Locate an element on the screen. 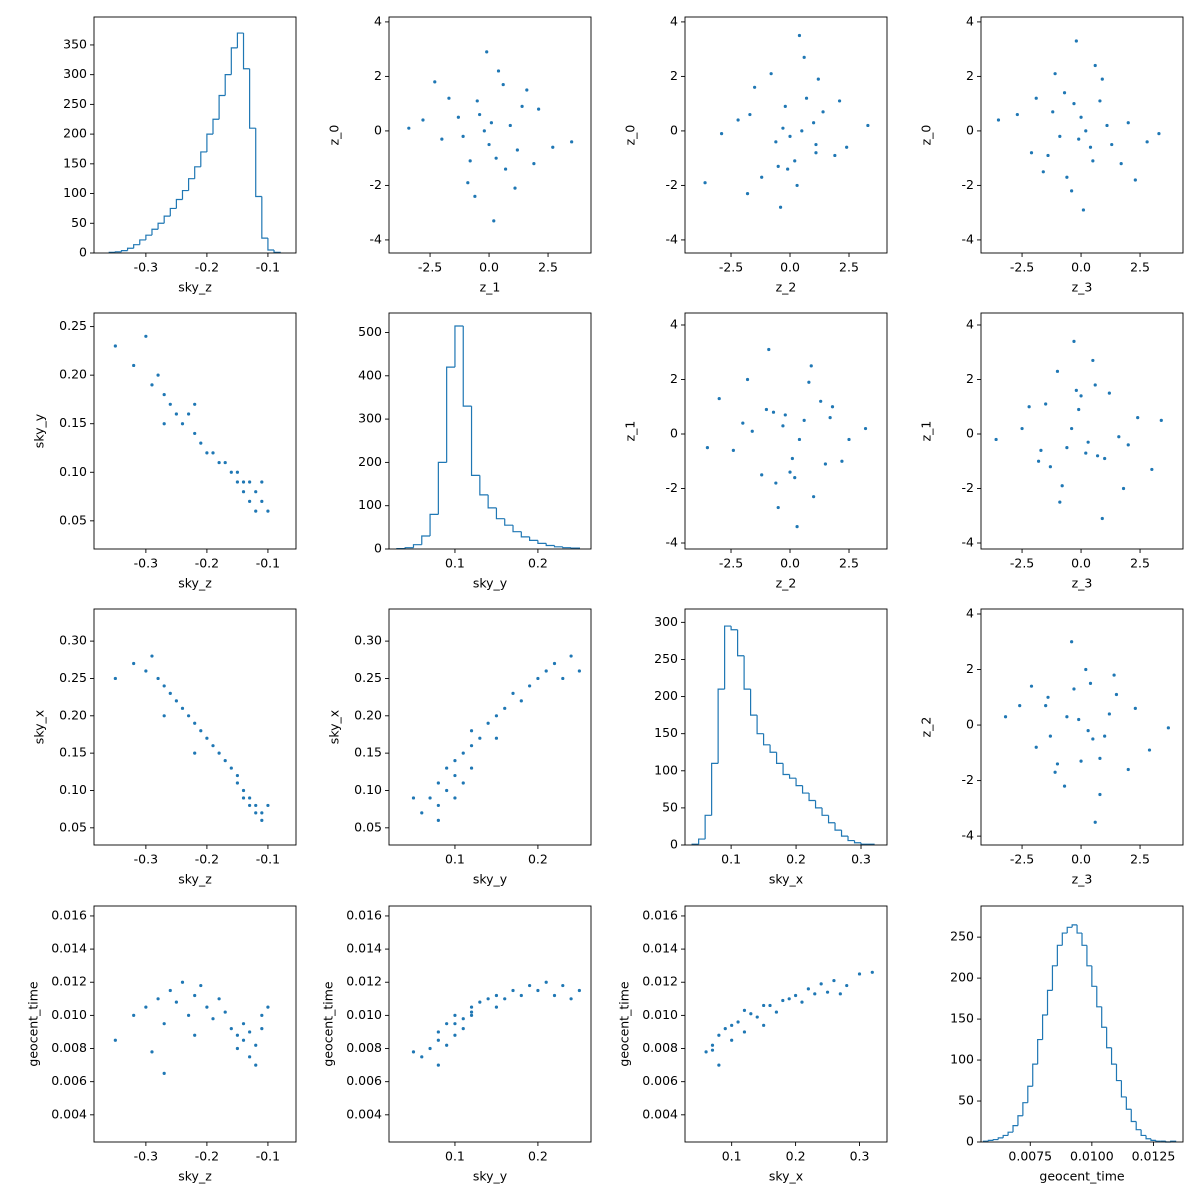 Image resolution: width=1200 pixels, height=1200 pixels. y-tick-label: 0.014 is located at coordinates (660, 948).